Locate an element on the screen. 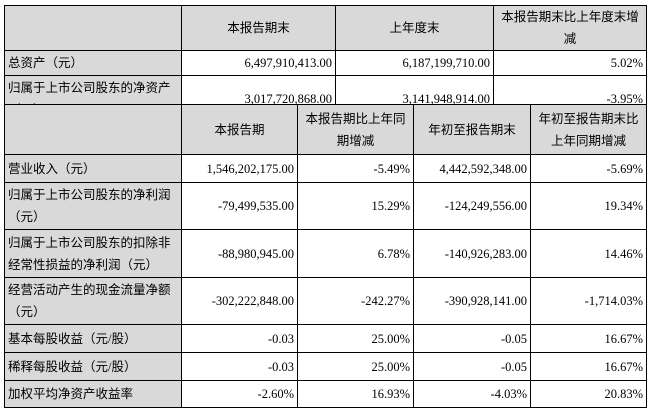 The width and height of the screenshot is (648, 409). cell: 16.93% is located at coordinates (355, 394).